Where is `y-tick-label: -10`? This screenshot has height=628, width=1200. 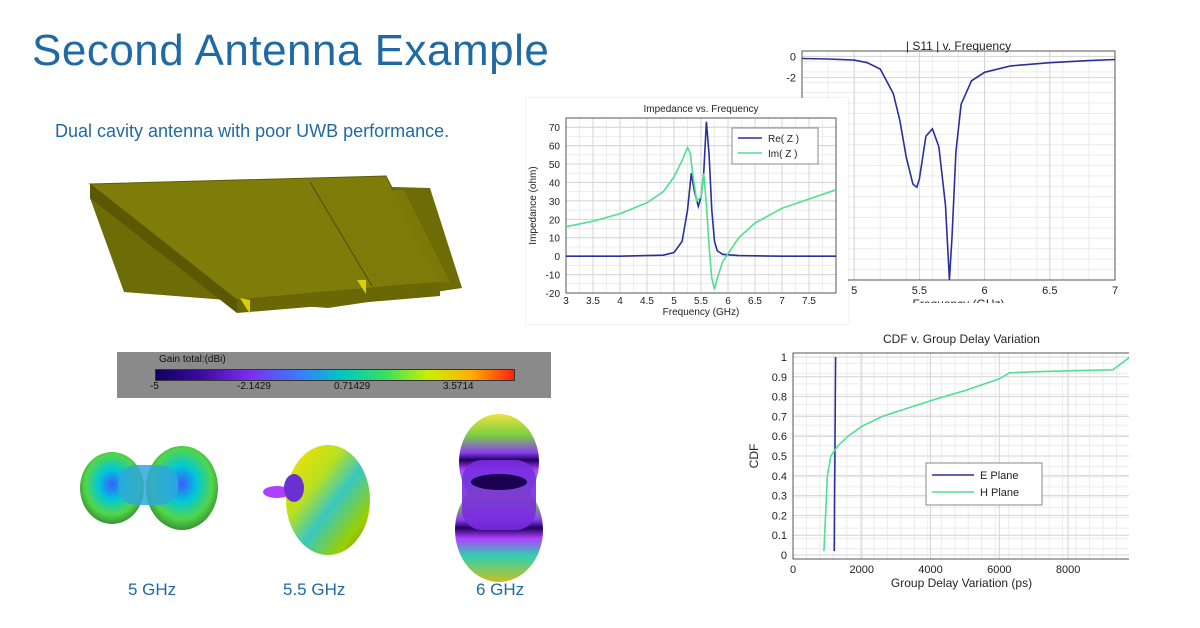
y-tick-label: -10 is located at coordinates (553, 276).